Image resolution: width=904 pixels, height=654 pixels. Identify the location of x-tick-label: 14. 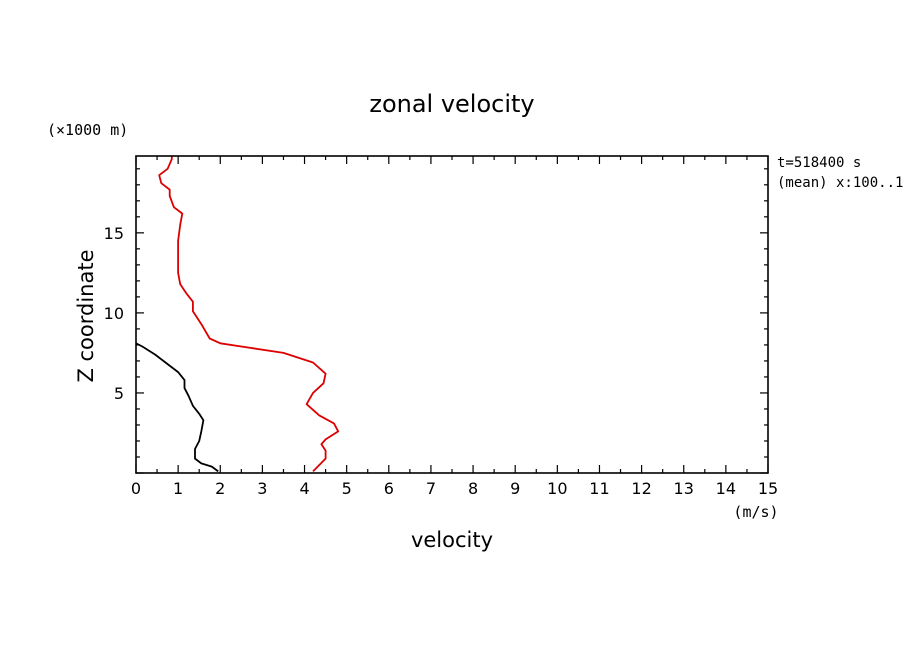
(726, 488).